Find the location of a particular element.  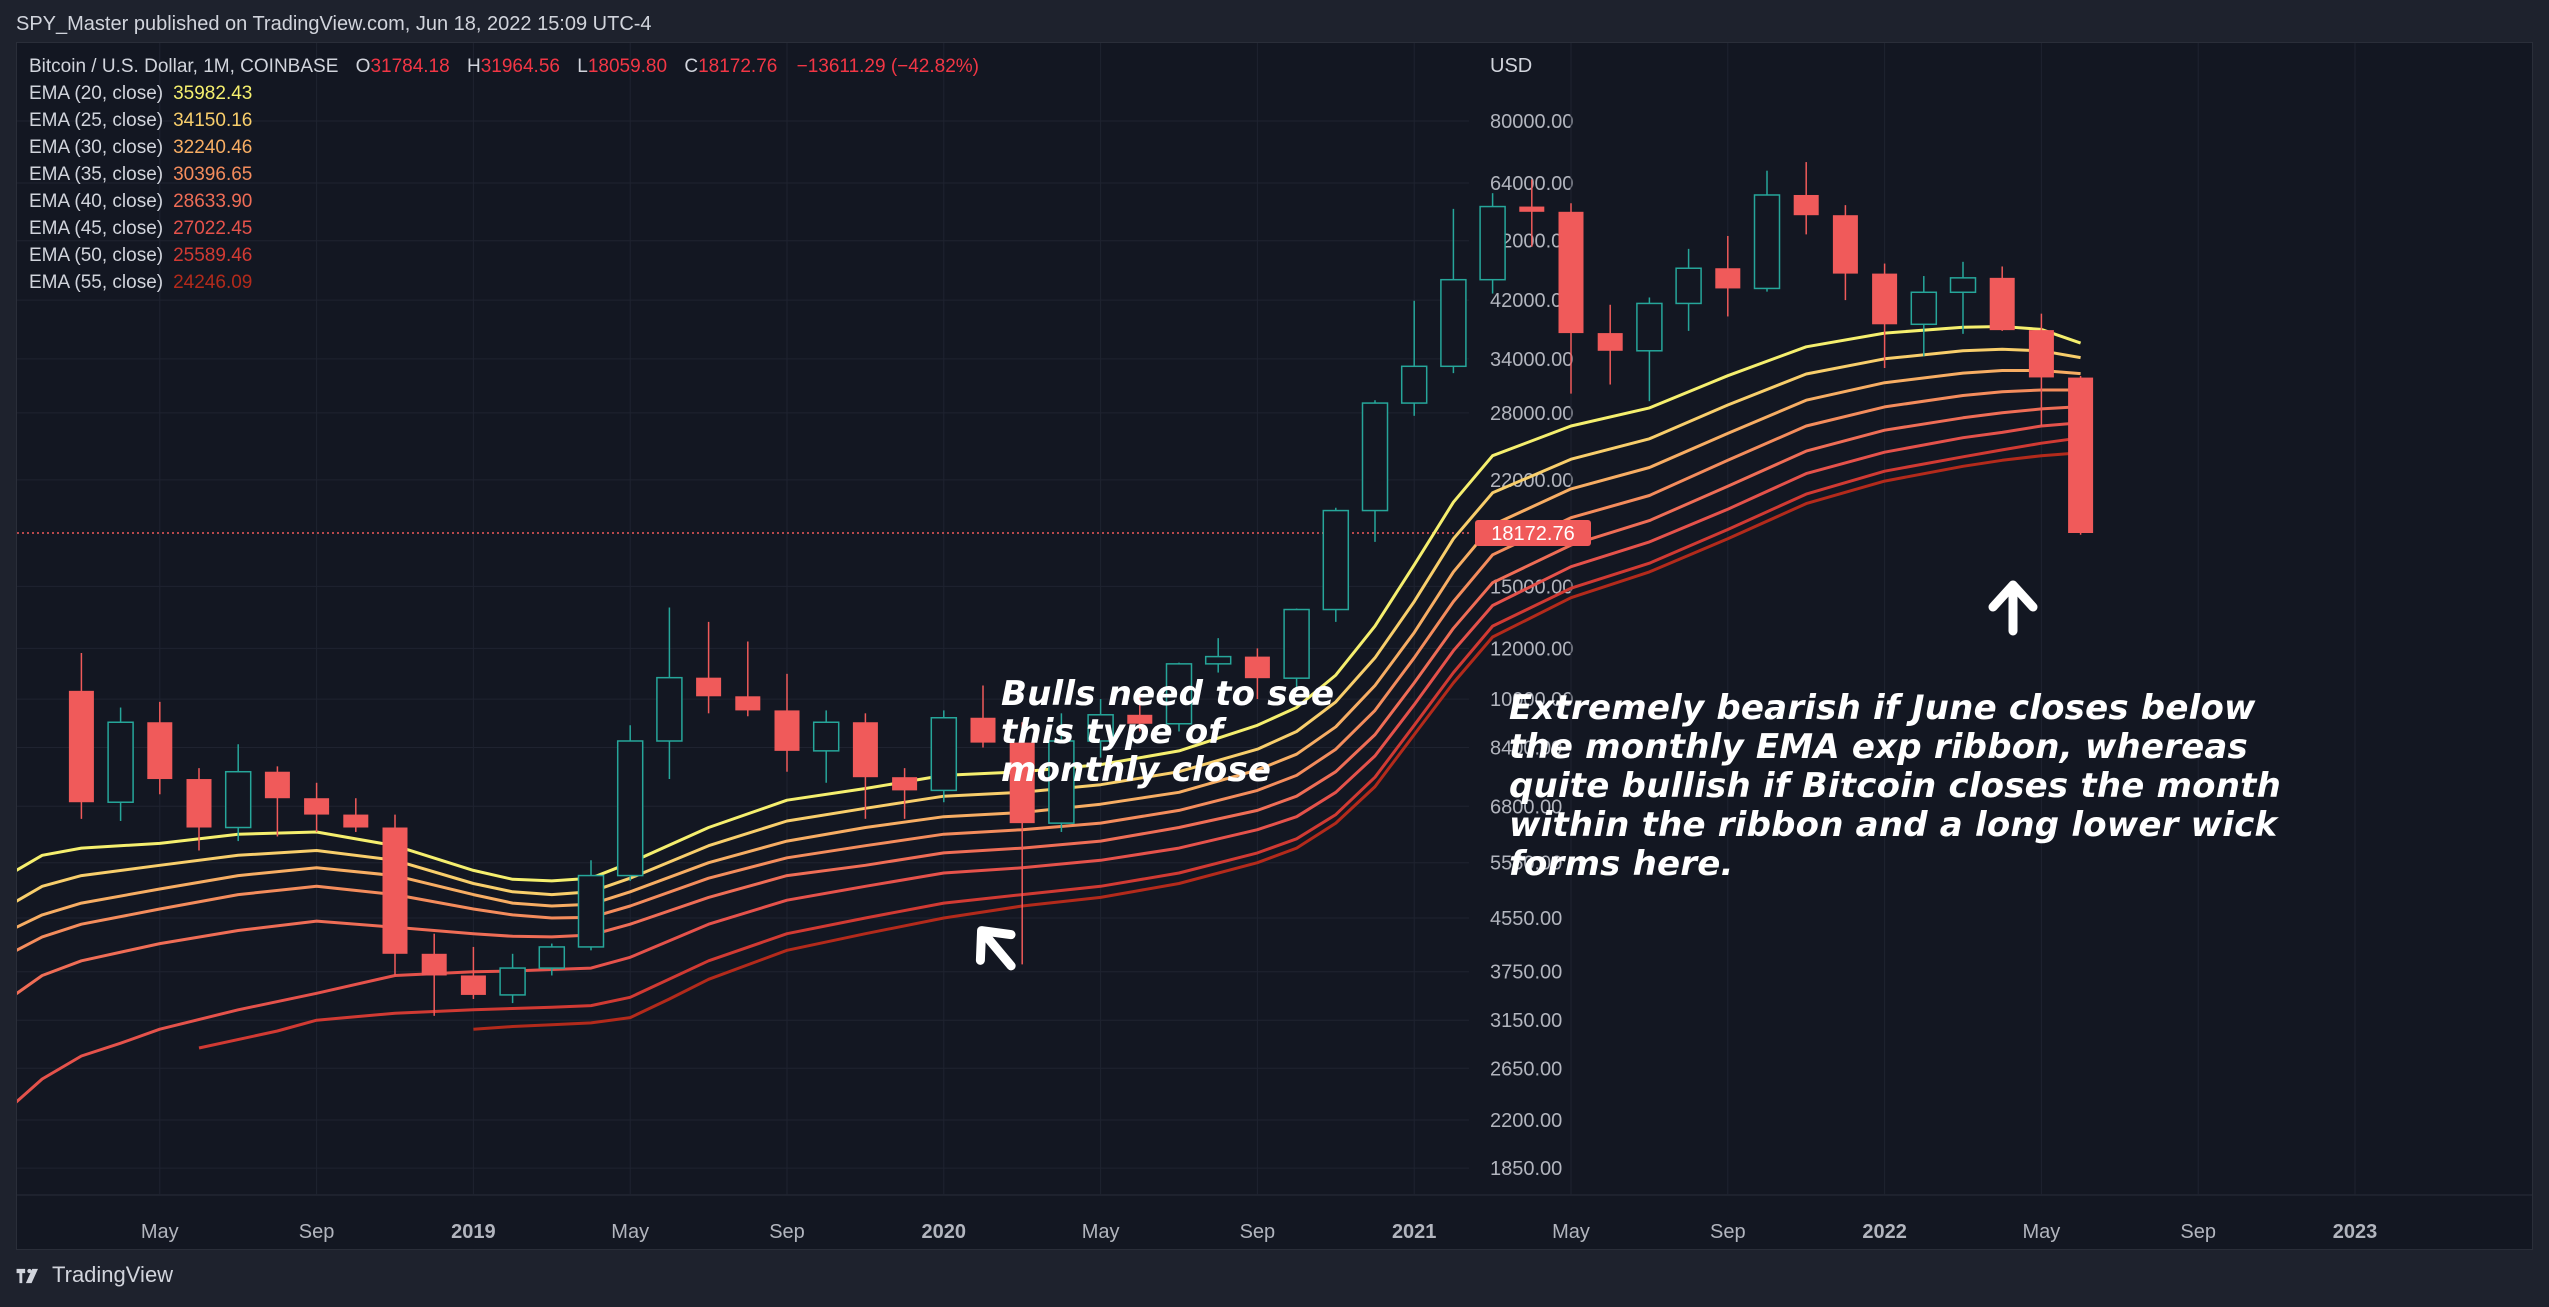

x-tick-label: 2020 is located at coordinates (944, 1232).